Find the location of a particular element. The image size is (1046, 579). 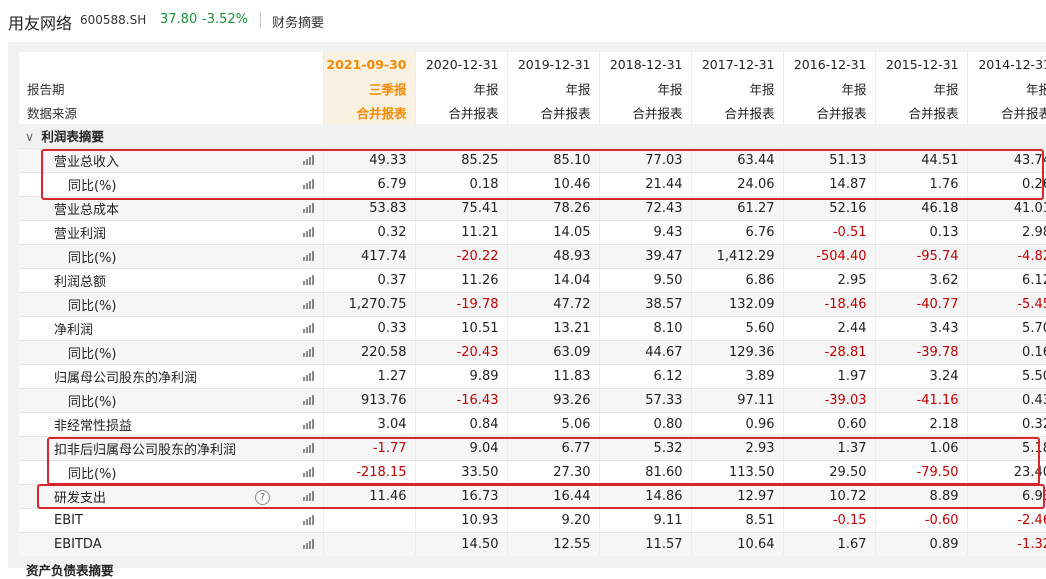

row-label: 归属母公司股东的净利润 is located at coordinates (161, 375).